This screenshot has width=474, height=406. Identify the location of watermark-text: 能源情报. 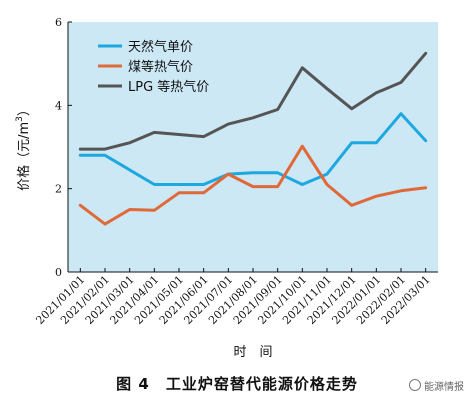
(444, 387).